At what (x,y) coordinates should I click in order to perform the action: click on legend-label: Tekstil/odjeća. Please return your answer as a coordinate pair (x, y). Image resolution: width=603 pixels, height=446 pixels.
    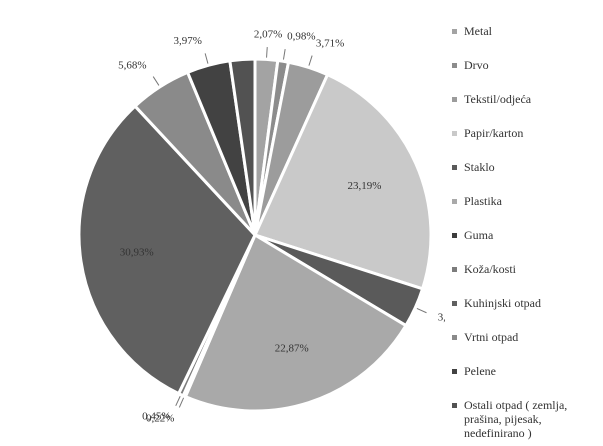
    Looking at the image, I should click on (498, 99).